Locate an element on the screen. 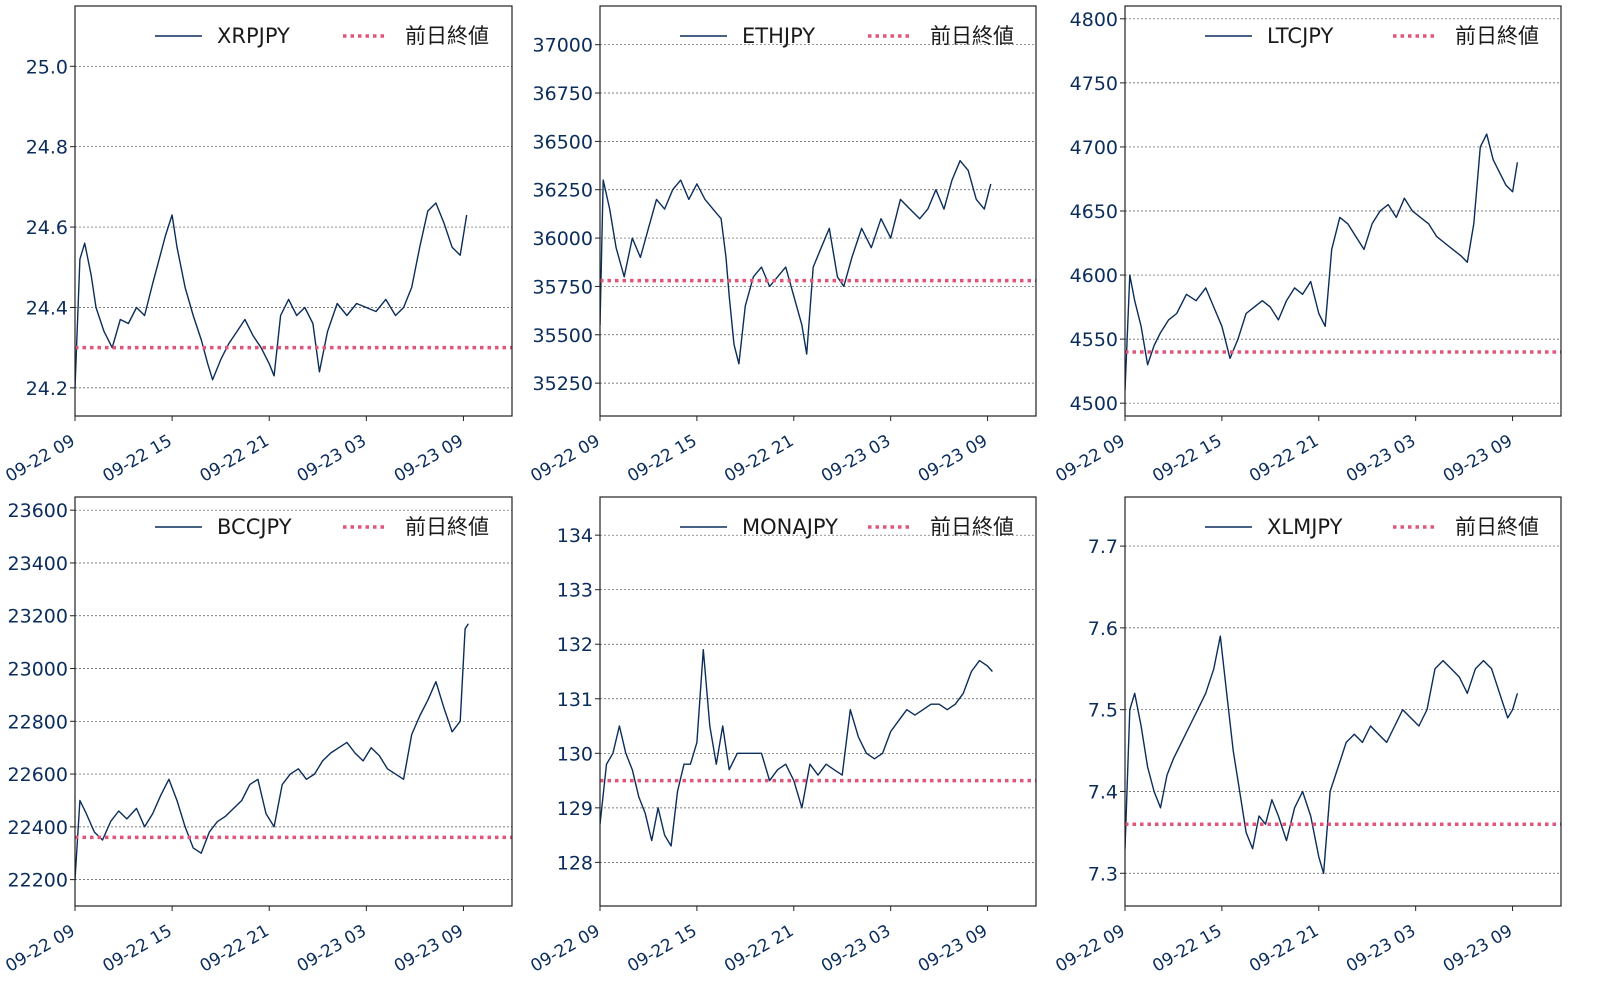 This screenshot has height=990, width=1600. legend-label-series: ETHJPY is located at coordinates (778, 36).